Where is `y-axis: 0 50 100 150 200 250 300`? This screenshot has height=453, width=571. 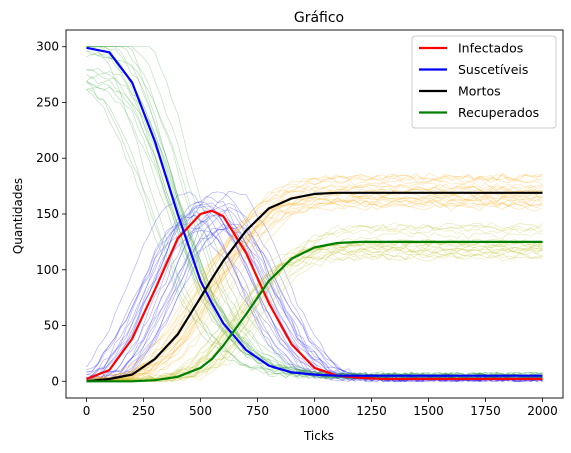 y-axis: 0 50 100 150 200 250 300 is located at coordinates (51, 214).